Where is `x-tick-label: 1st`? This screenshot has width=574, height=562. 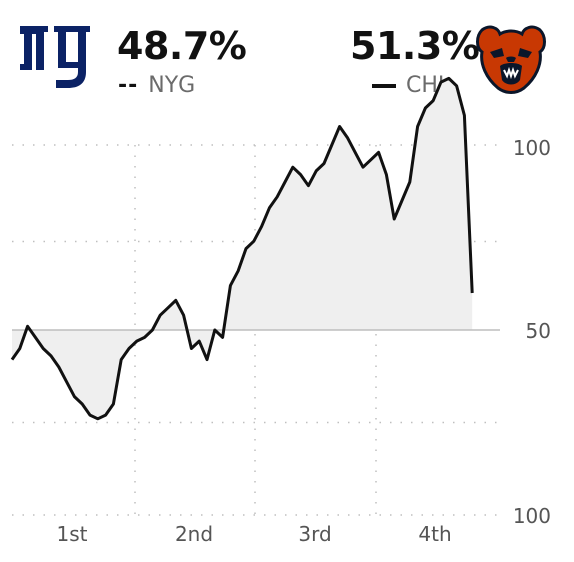
x-tick-label: 1st is located at coordinates (72, 534).